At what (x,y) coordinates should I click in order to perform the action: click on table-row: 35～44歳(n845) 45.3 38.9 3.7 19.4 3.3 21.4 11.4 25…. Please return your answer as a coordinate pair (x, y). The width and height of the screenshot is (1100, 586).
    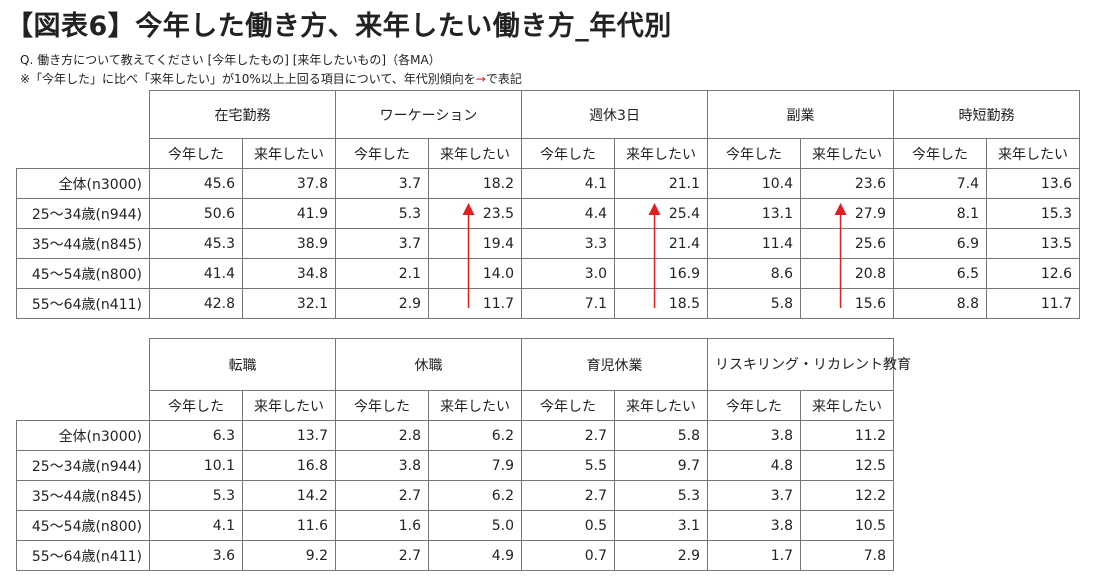
    Looking at the image, I should click on (548, 243).